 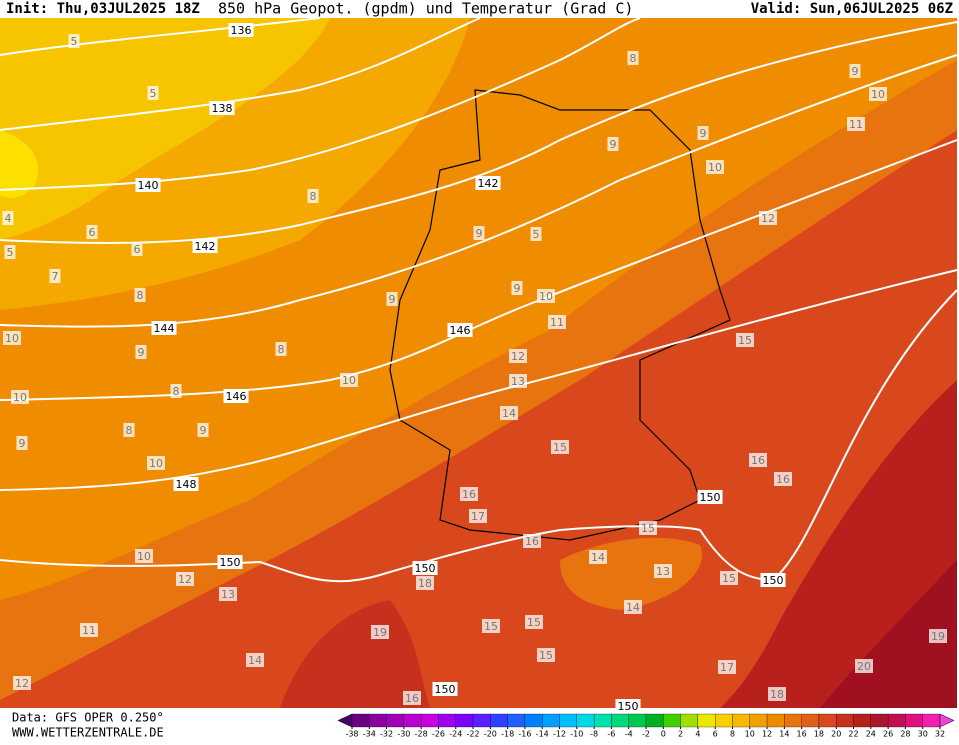 What do you see at coordinates (488, 183) in the screenshot?
I see `geopotential-label: 142` at bounding box center [488, 183].